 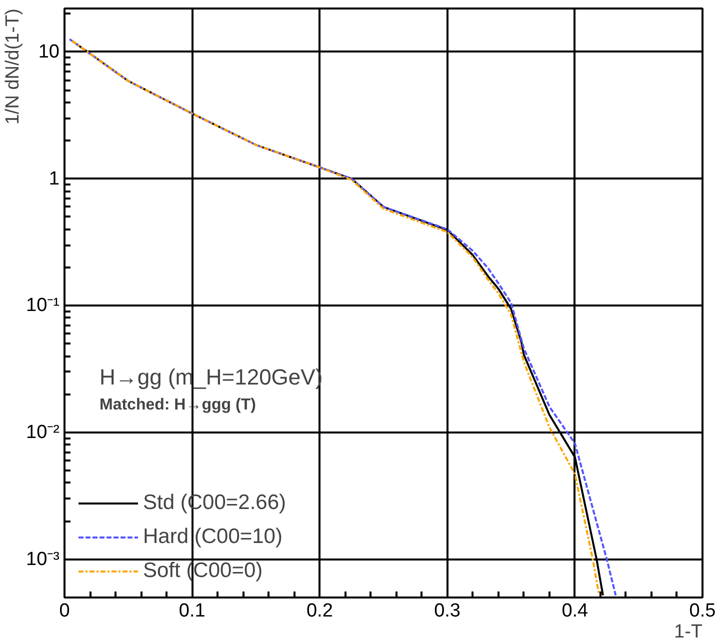 What do you see at coordinates (688, 632) in the screenshot?
I see `x-axis-title: 1-T` at bounding box center [688, 632].